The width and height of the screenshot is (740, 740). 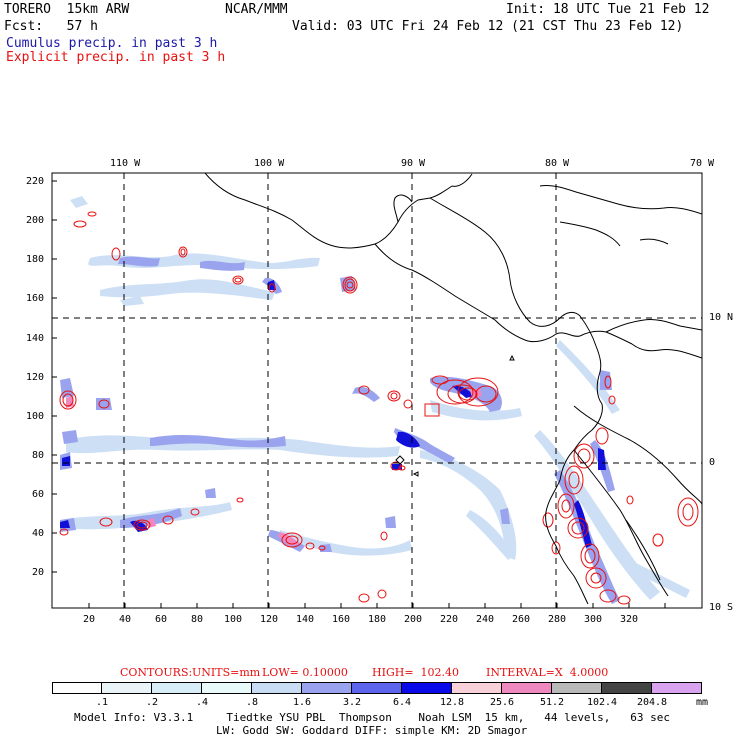 What do you see at coordinates (652, 702) in the screenshot?
I see `legend-level-label: 204.8` at bounding box center [652, 702].